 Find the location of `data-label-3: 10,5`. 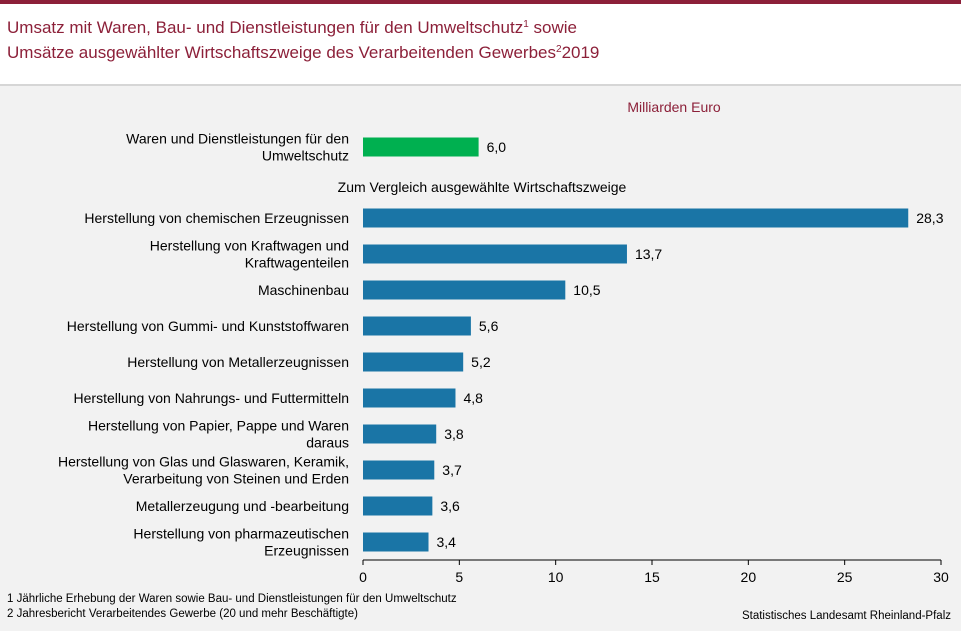

data-label-3: 10,5 is located at coordinates (586, 290).